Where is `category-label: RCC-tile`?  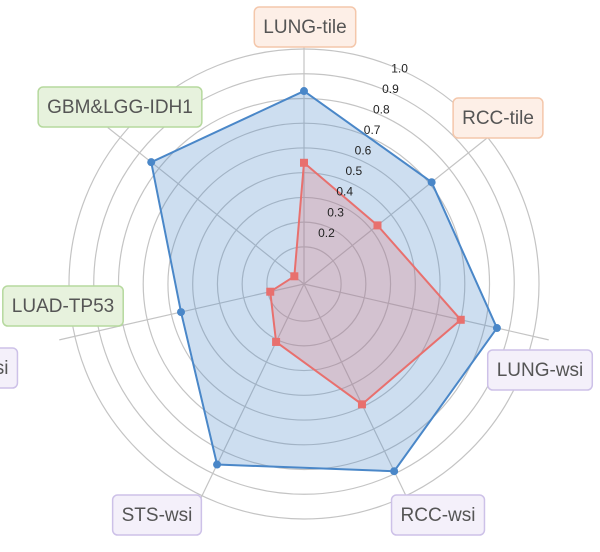 category-label: RCC-tile is located at coordinates (498, 118).